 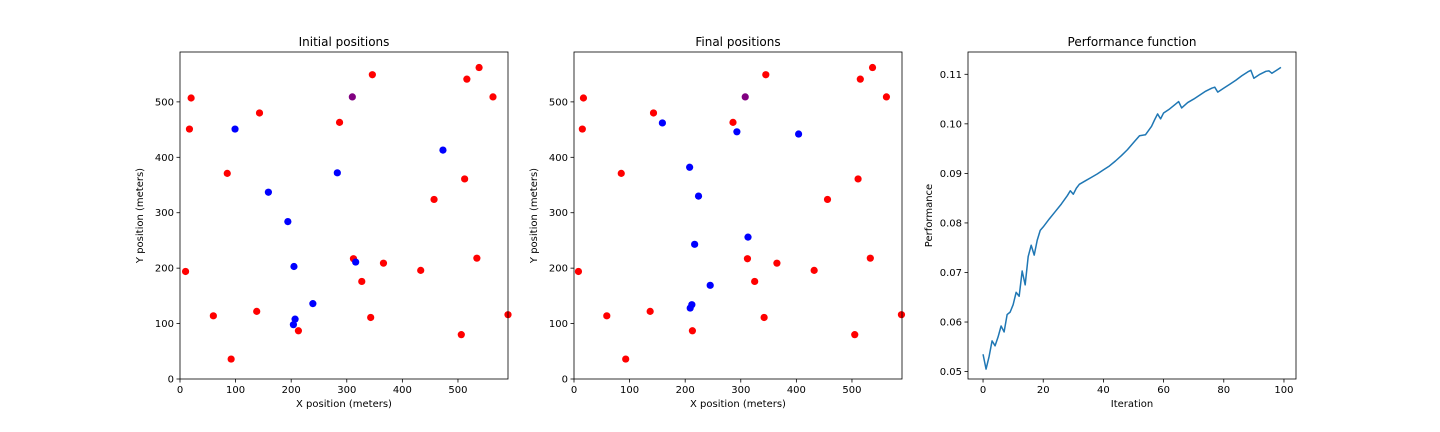 What do you see at coordinates (929, 215) in the screenshot?
I see `y-axis-label: Performance` at bounding box center [929, 215].